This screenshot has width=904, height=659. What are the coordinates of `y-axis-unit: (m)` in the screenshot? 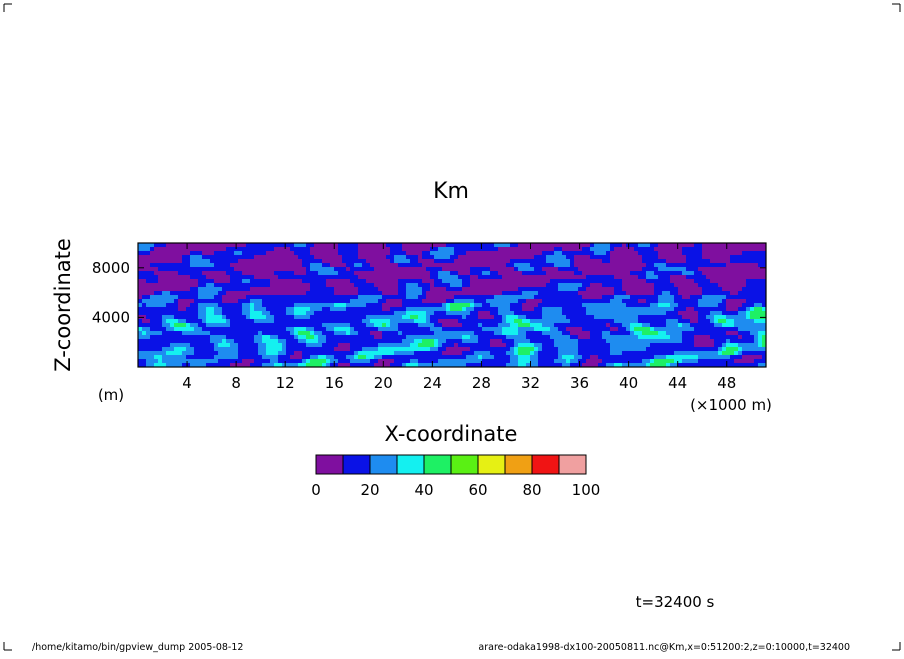 It's located at (111, 395).